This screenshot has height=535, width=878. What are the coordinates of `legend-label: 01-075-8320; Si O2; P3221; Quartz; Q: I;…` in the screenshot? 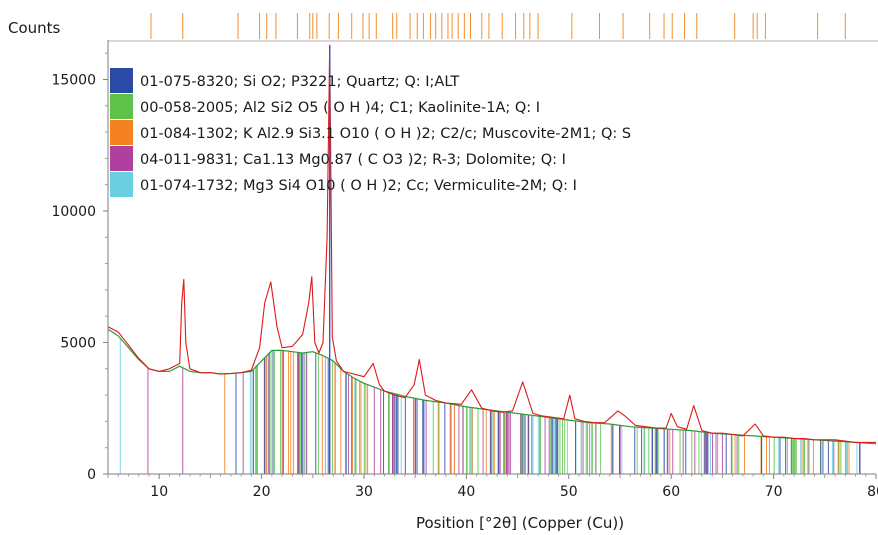 It's located at (299, 82).